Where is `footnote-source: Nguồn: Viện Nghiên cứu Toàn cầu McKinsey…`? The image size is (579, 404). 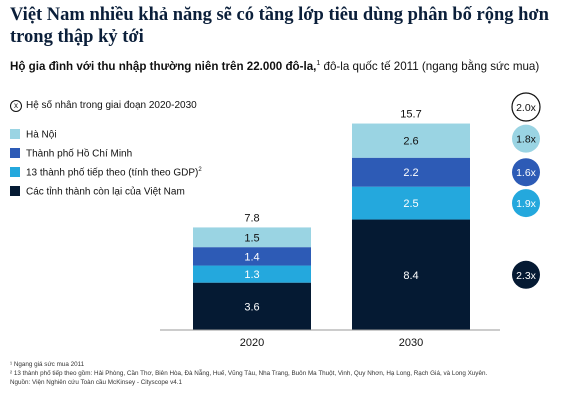 footnote-source: Nguồn: Viện Nghiên cứu Toàn cầu McKinsey… is located at coordinates (96, 382).